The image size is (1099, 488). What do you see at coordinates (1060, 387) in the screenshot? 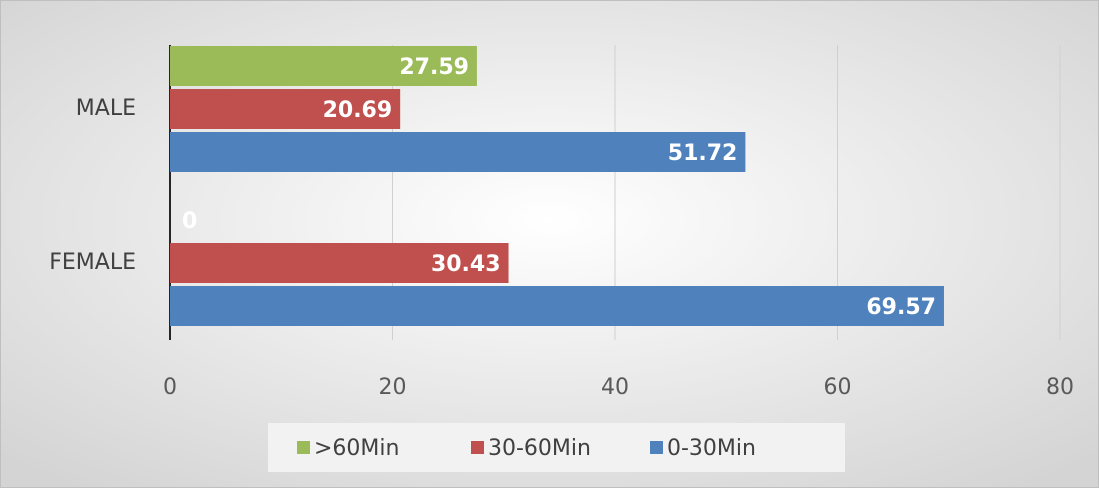
I see `x-tick-label: 80` at bounding box center [1060, 387].